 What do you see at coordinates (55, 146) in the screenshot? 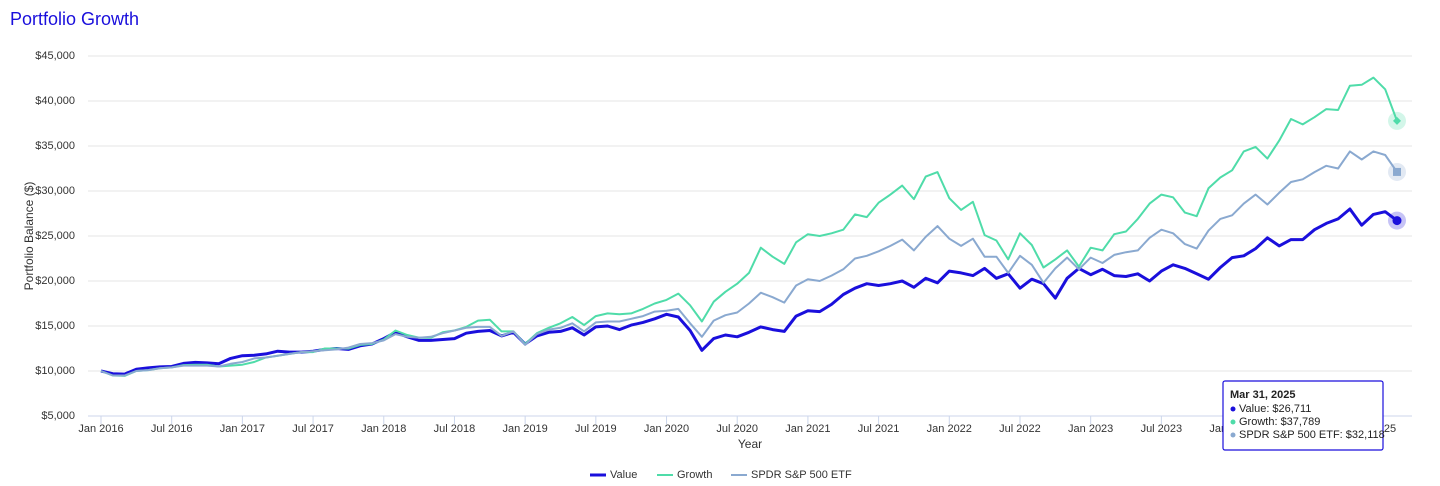
I see `y-tick-label: $35,000` at bounding box center [55, 146].